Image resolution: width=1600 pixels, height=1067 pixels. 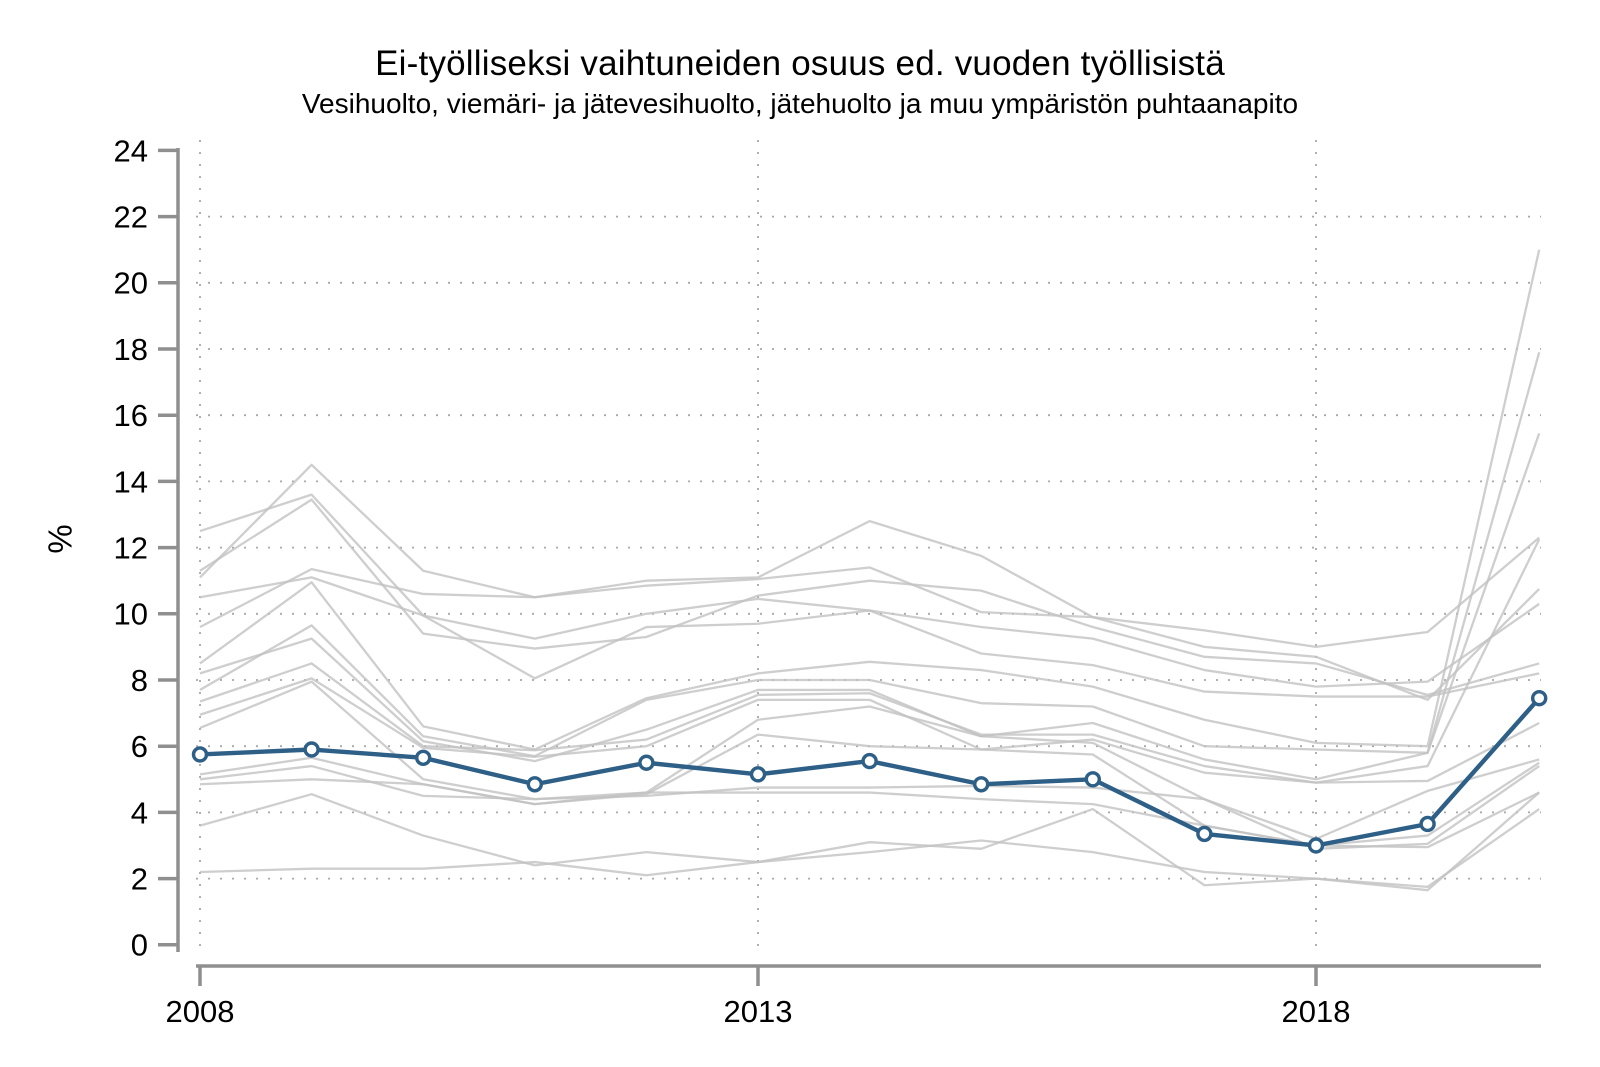 What do you see at coordinates (139, 878) in the screenshot?
I see `y-tick-label: 2` at bounding box center [139, 878].